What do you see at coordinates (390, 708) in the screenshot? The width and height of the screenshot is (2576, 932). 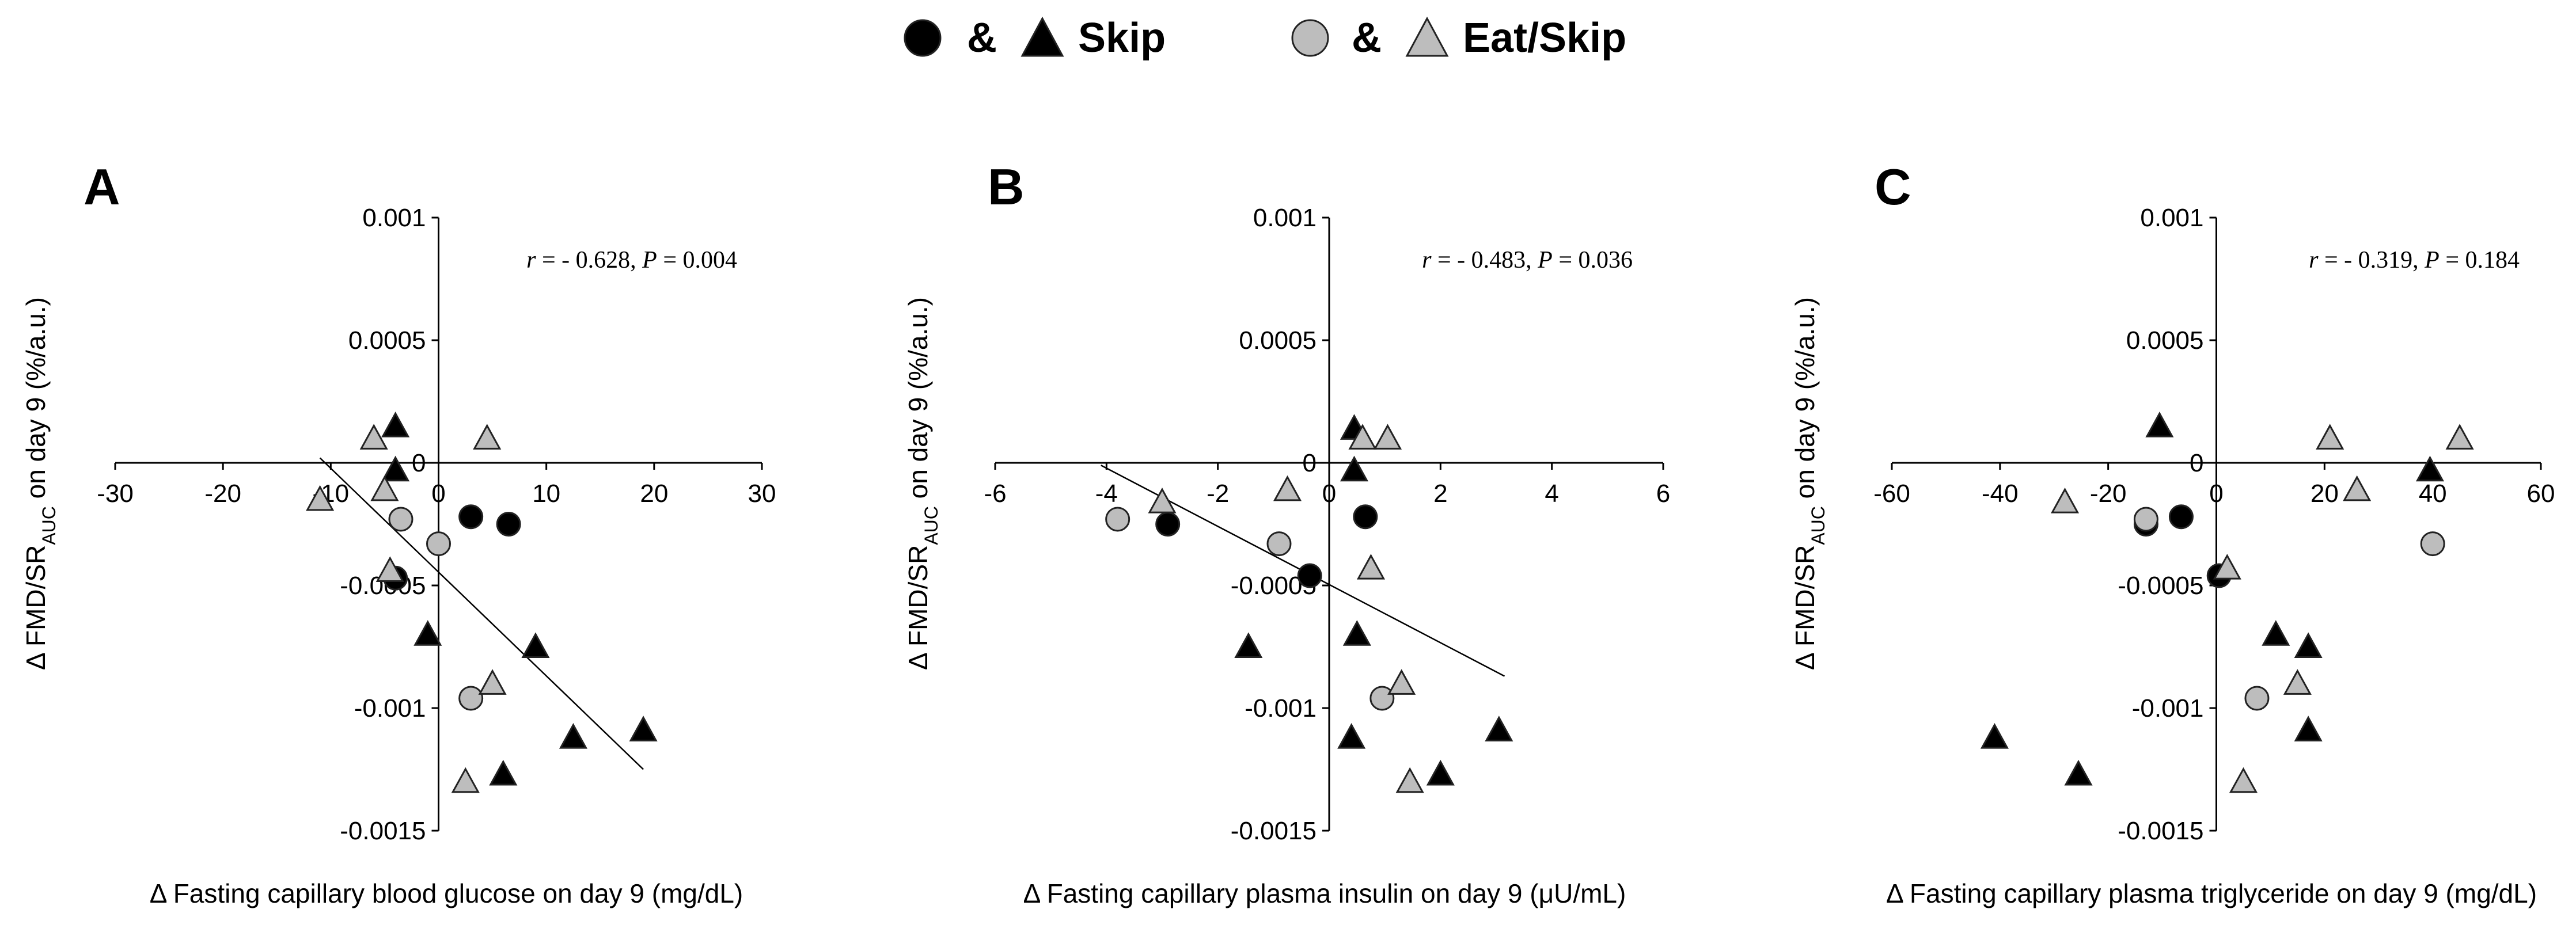 I see `panel-a-y-tick-label: -0.001` at bounding box center [390, 708].